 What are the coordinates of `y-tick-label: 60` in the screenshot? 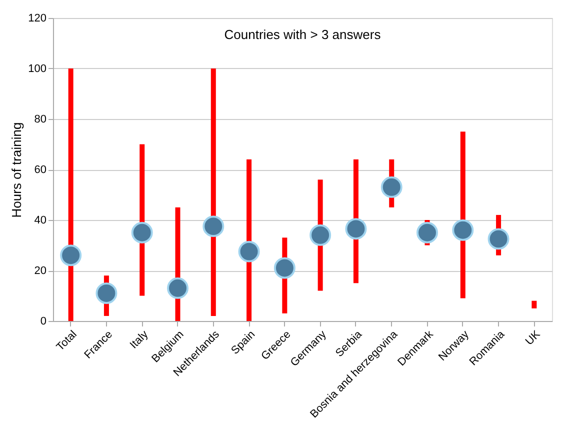 It's located at (40, 170).